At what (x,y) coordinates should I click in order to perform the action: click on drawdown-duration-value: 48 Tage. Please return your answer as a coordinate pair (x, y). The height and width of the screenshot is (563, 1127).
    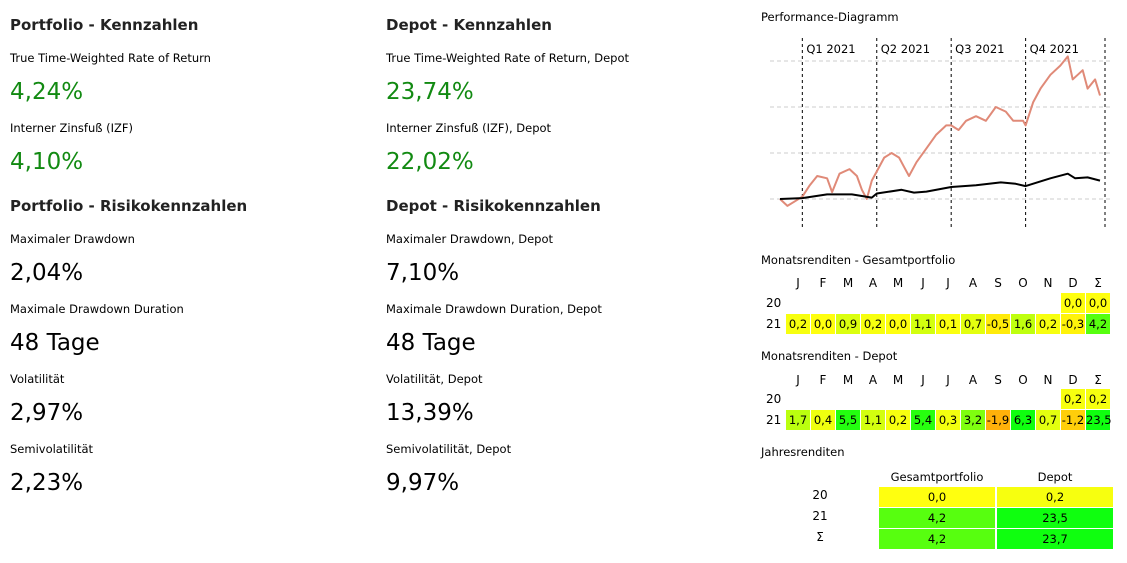
    Looking at the image, I should click on (55, 343).